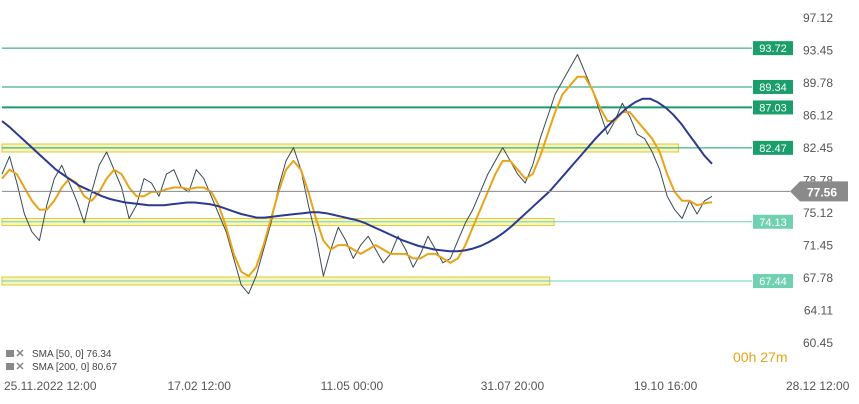 This screenshot has height=404, width=859. What do you see at coordinates (72, 354) in the screenshot?
I see `legend-entry-0: SMA [50, 0] 76.34` at bounding box center [72, 354].